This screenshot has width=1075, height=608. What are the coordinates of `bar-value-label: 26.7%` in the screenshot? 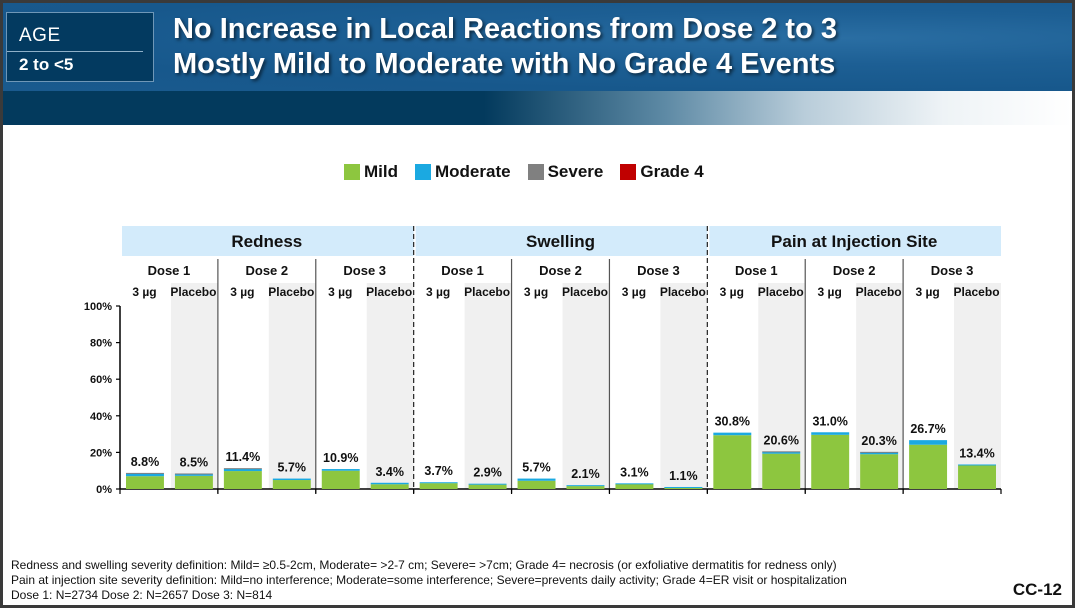 It's located at (927, 429).